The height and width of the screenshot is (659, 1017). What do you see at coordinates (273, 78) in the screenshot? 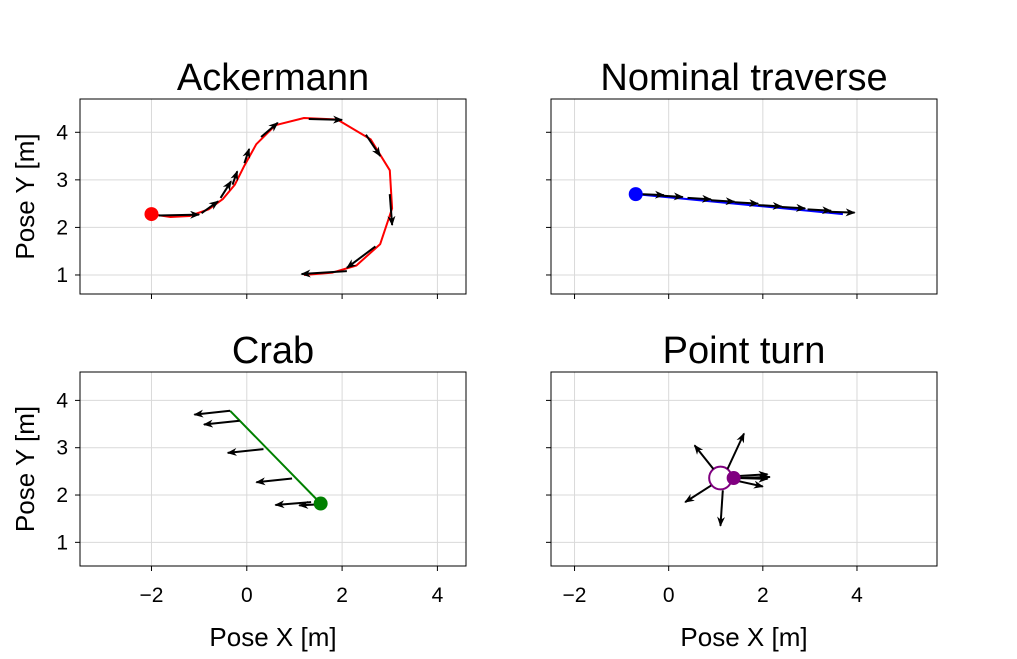
I see `panel-title: Ackermann` at bounding box center [273, 78].